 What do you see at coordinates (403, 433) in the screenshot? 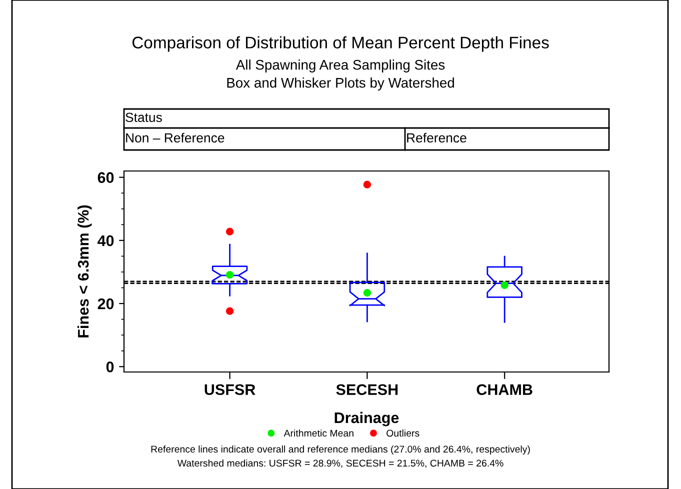
I see `legend-label: Outliers` at bounding box center [403, 433].